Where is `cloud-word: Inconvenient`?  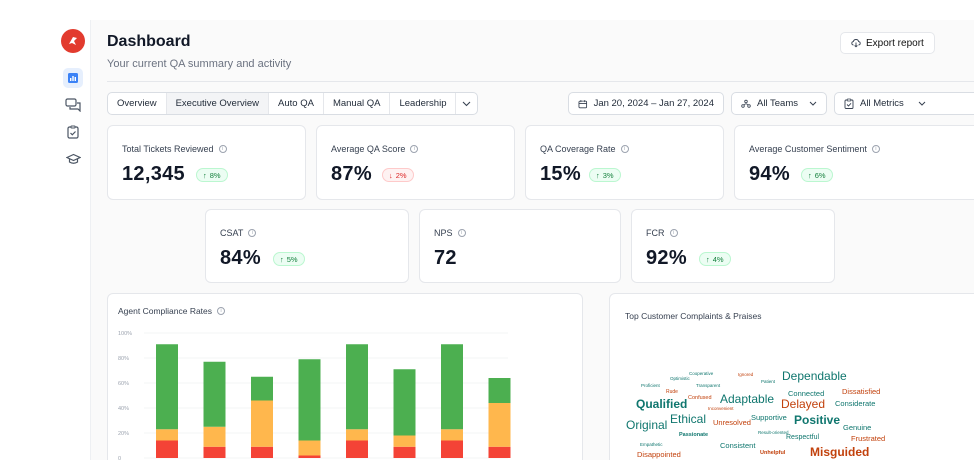
cloud-word: Inconvenient is located at coordinates (721, 408).